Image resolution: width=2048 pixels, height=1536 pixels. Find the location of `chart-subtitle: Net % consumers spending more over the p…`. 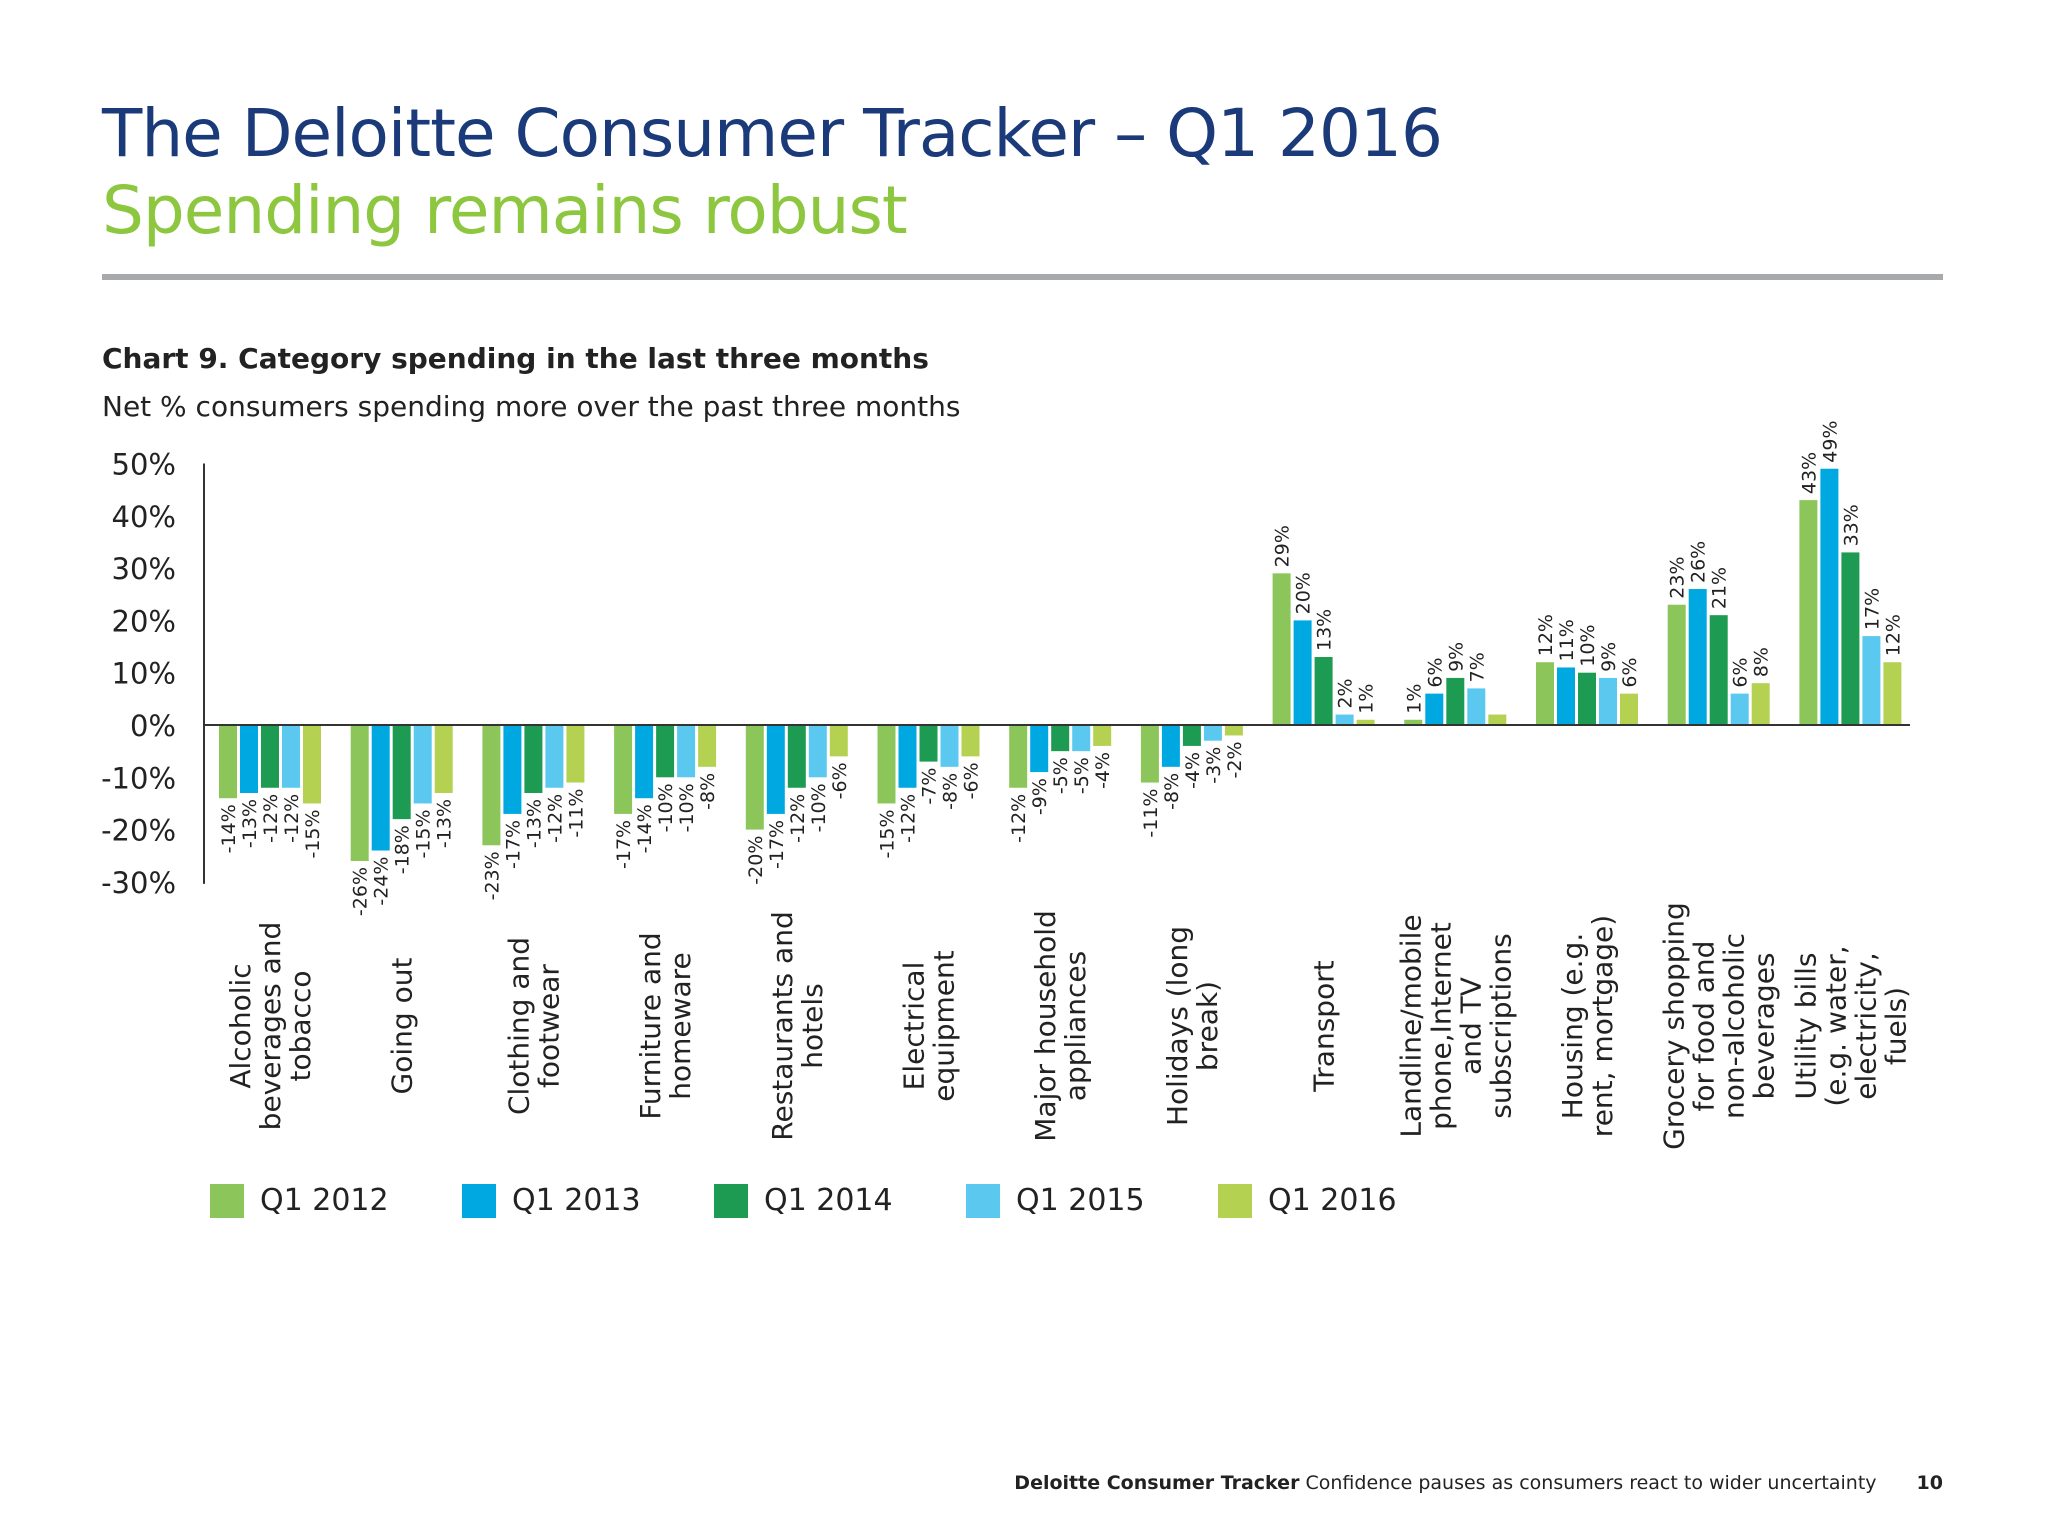

chart-subtitle: Net % consumers spending more over the p… is located at coordinates (531, 406).